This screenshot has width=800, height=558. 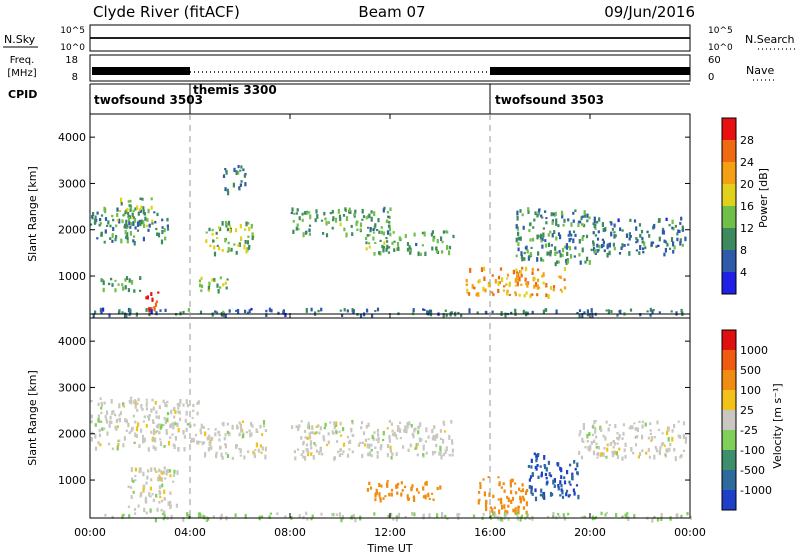 I want to click on y-tick-label: 4000, so click(x=72, y=341).